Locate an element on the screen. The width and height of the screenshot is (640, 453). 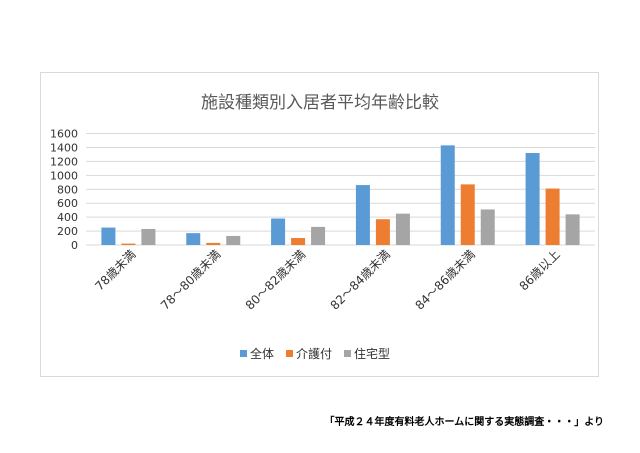
x-tick-label: 78歳未満 is located at coordinates (115, 270).